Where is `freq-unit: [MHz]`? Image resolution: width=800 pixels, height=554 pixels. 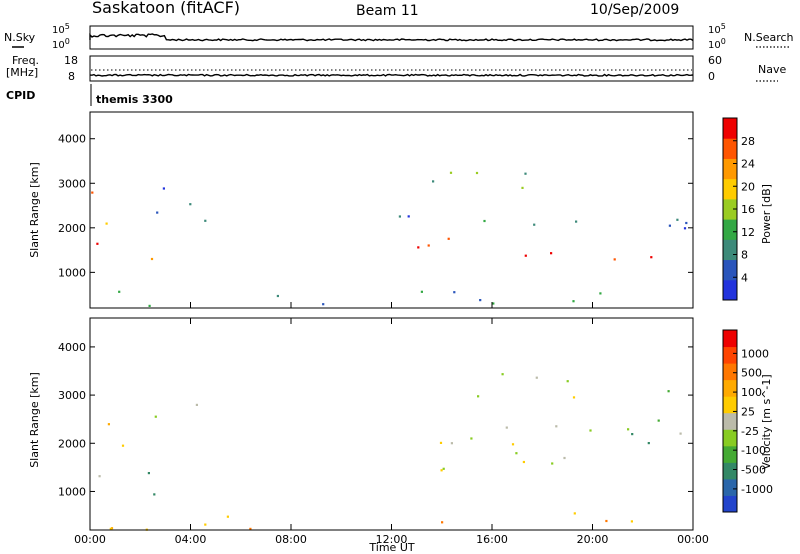
freq-unit: [MHz] is located at coordinates (22, 72).